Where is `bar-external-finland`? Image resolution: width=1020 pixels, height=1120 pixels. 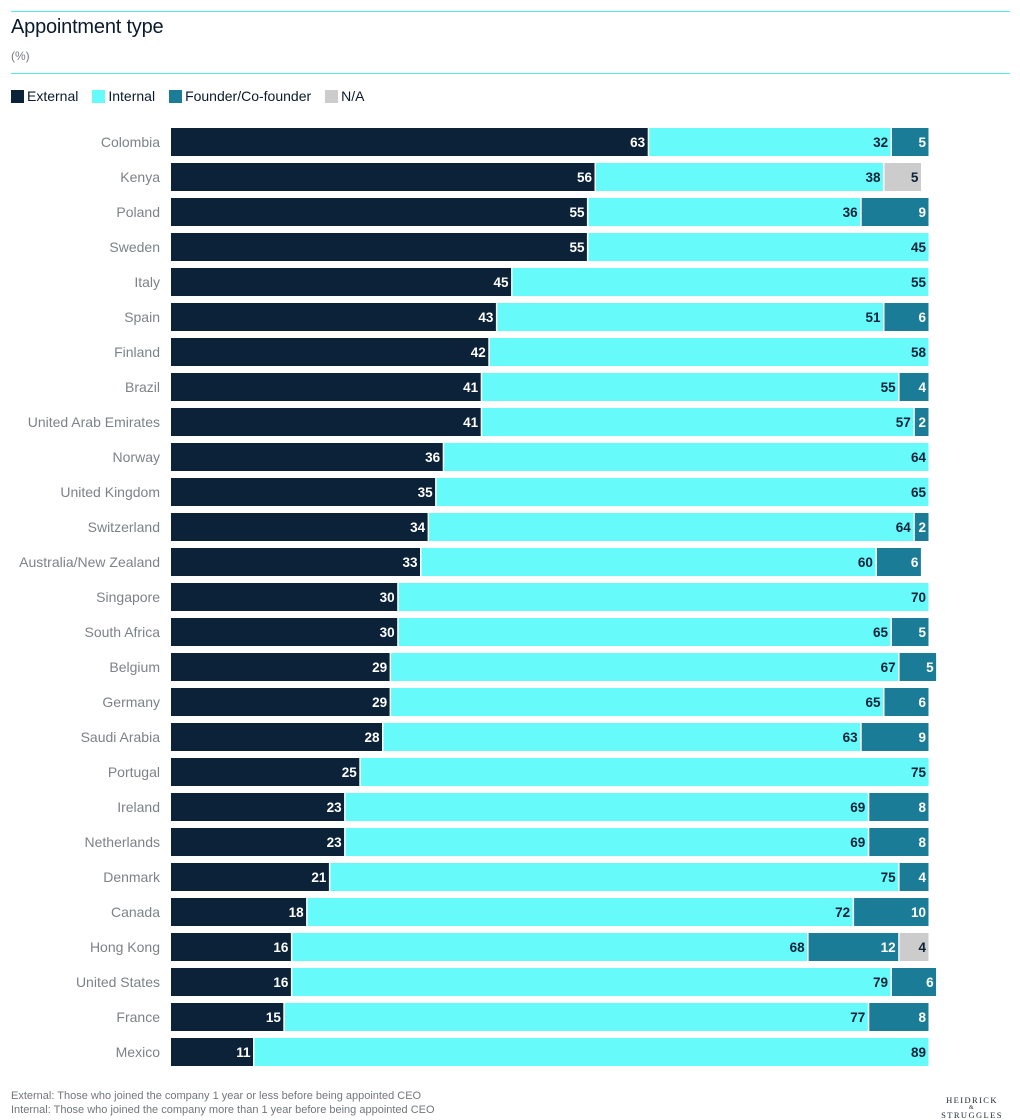
bar-external-finland is located at coordinates (330, 352).